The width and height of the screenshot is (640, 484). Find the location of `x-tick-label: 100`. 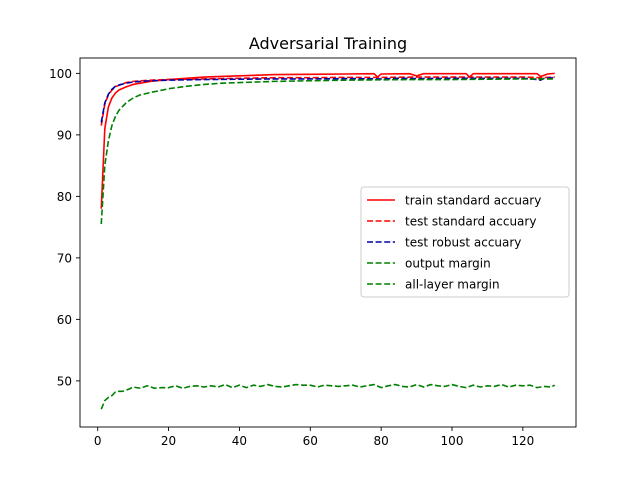

x-tick-label: 100 is located at coordinates (452, 441).